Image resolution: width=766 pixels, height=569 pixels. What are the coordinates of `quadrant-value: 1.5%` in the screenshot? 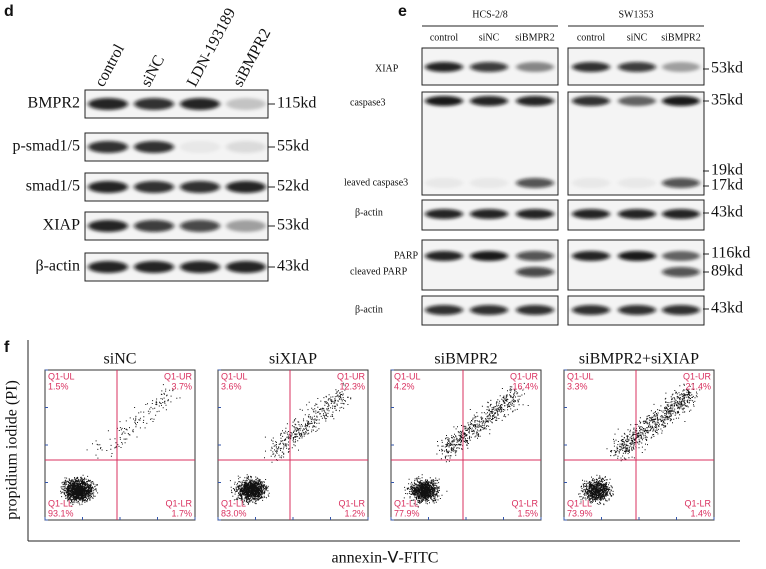 It's located at (527, 513).